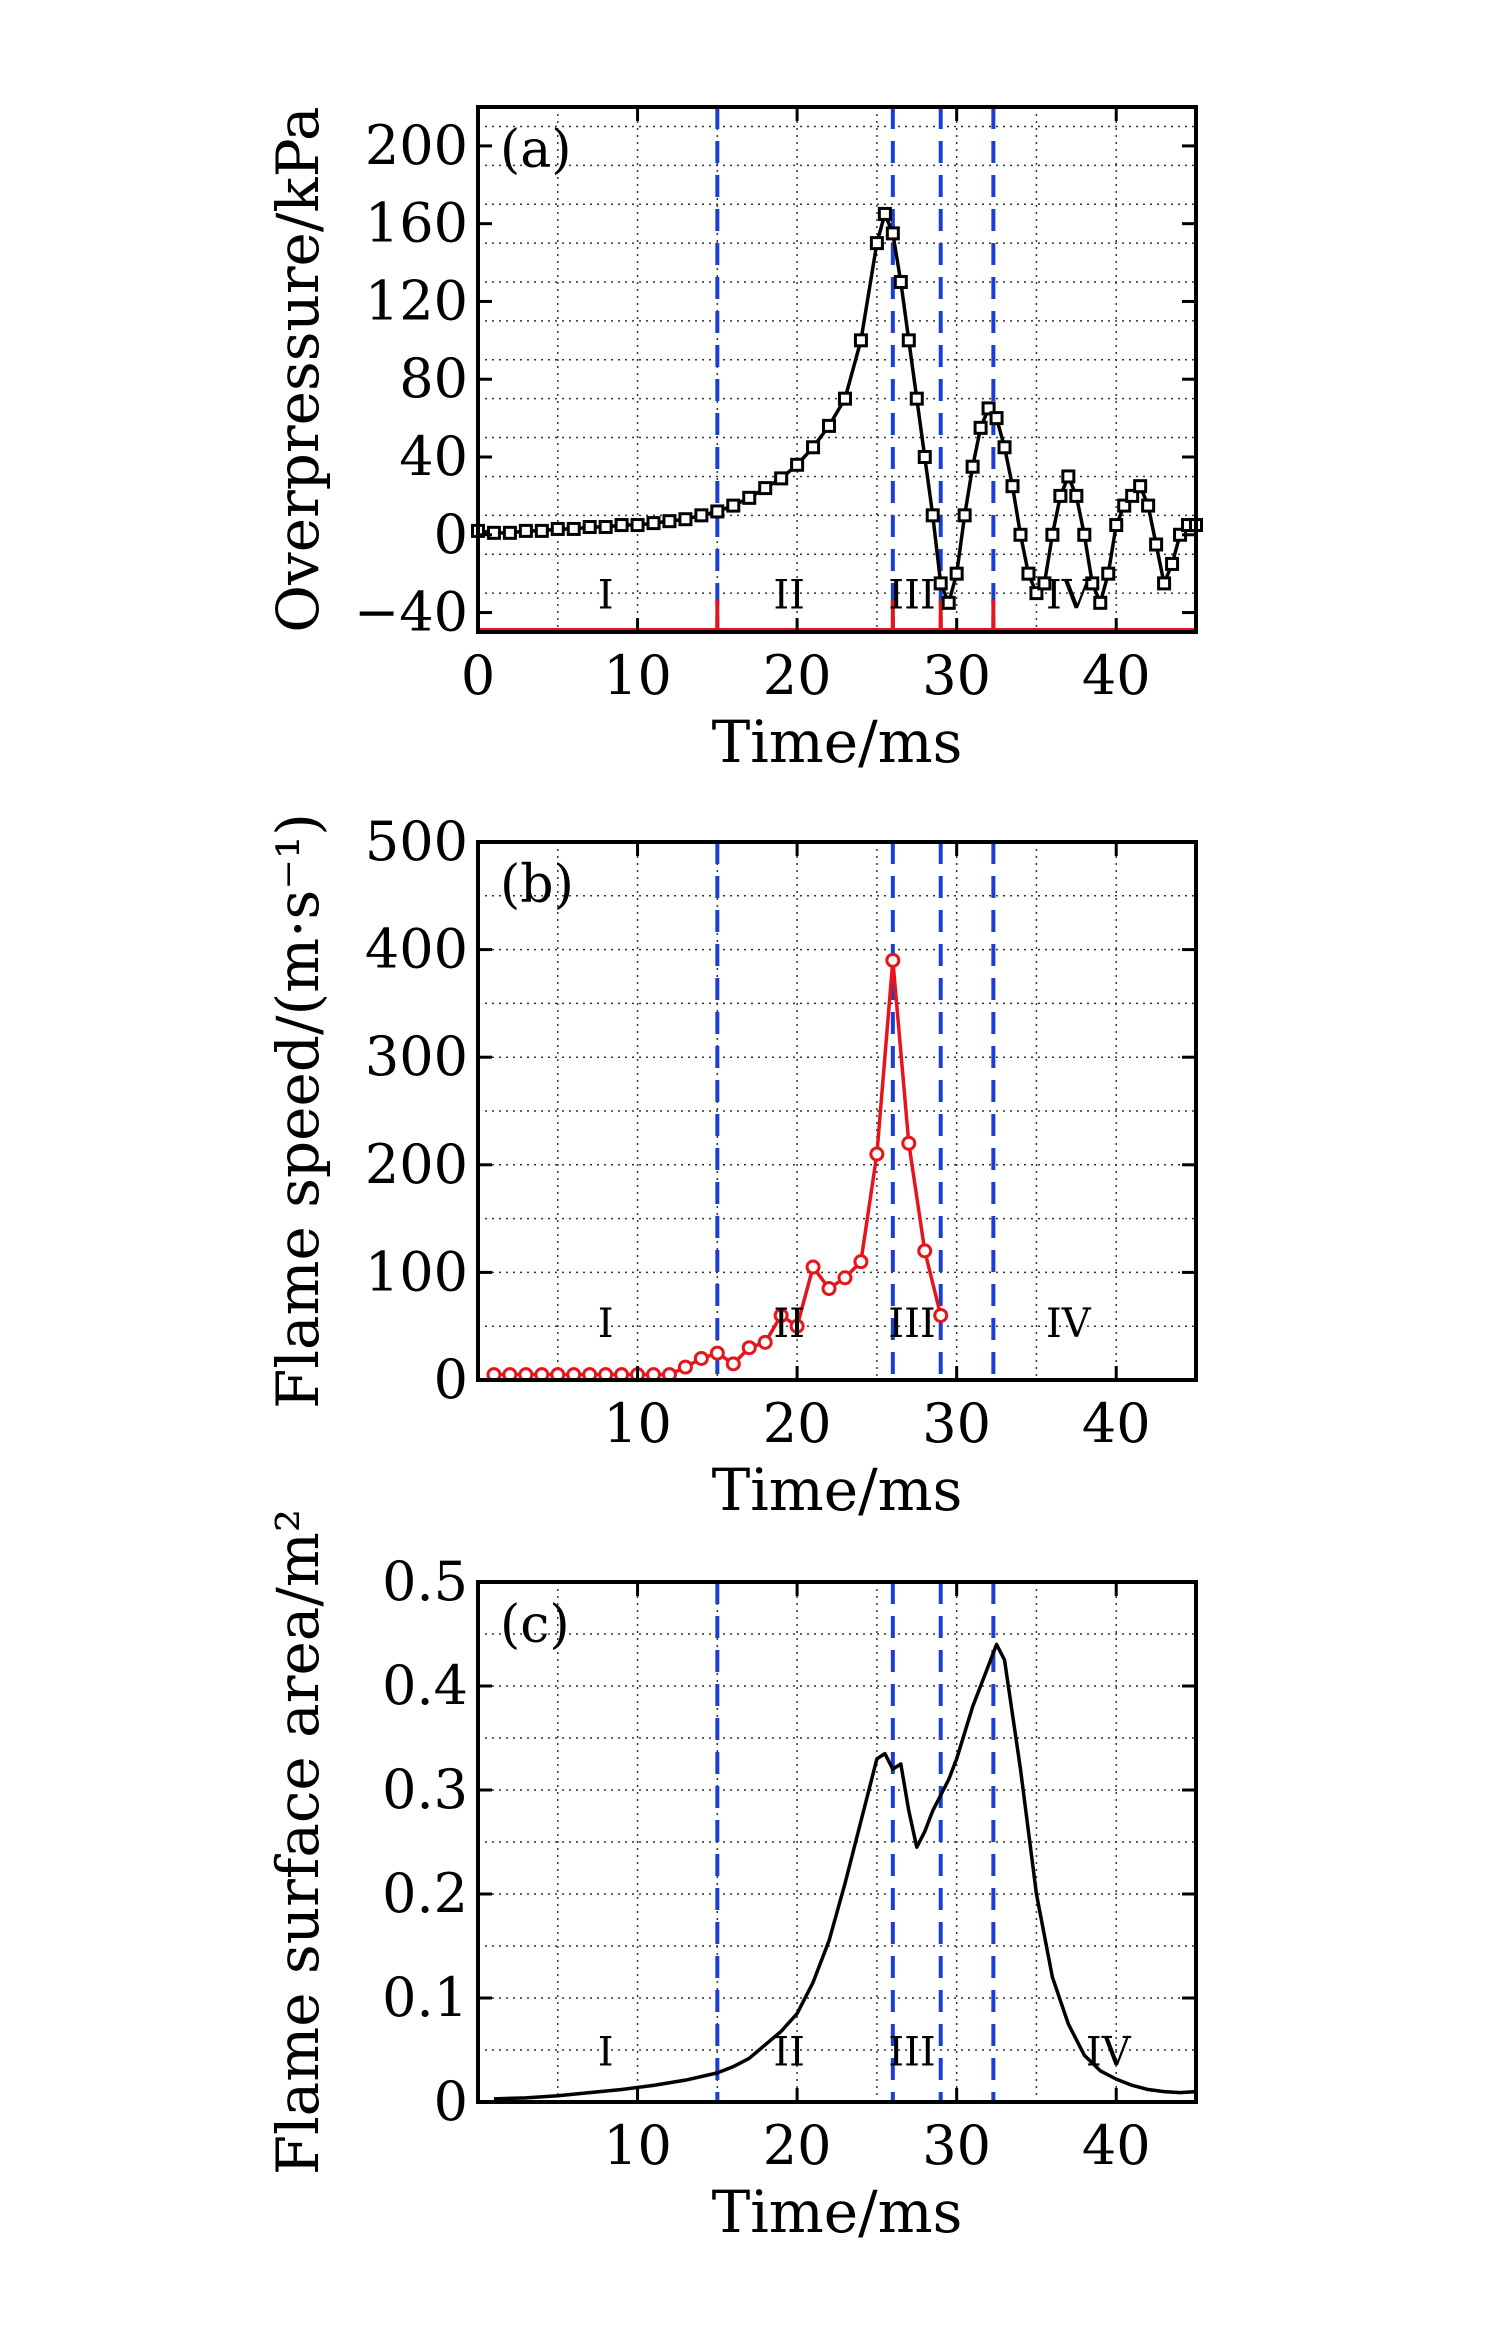  What do you see at coordinates (537, 885) in the screenshot?
I see `panel-label: (b)` at bounding box center [537, 885].